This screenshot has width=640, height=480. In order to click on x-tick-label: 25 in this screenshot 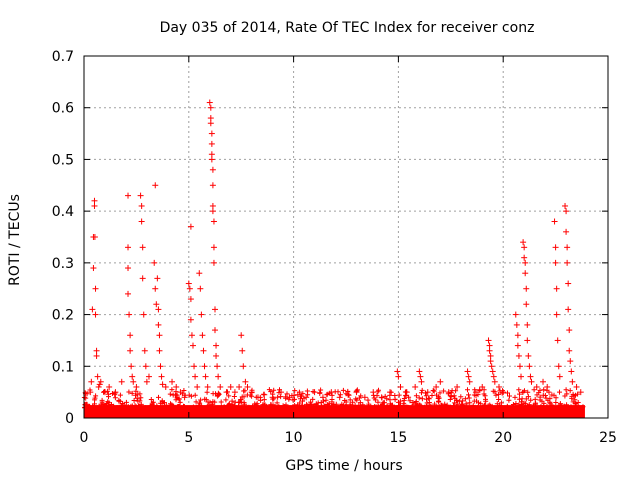, I will do `click(608, 438)`.